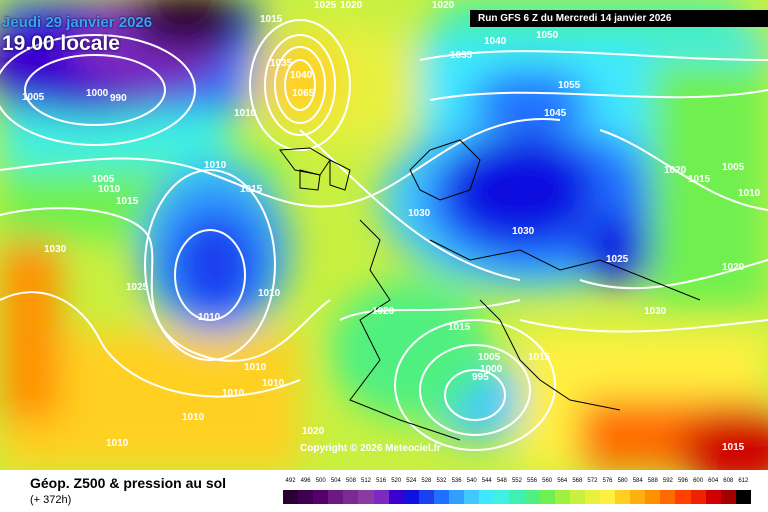 The width and height of the screenshot is (768, 512). What do you see at coordinates (128, 483) in the screenshot?
I see `legend-title: Géop. Z500 & pression au sol` at bounding box center [128, 483].